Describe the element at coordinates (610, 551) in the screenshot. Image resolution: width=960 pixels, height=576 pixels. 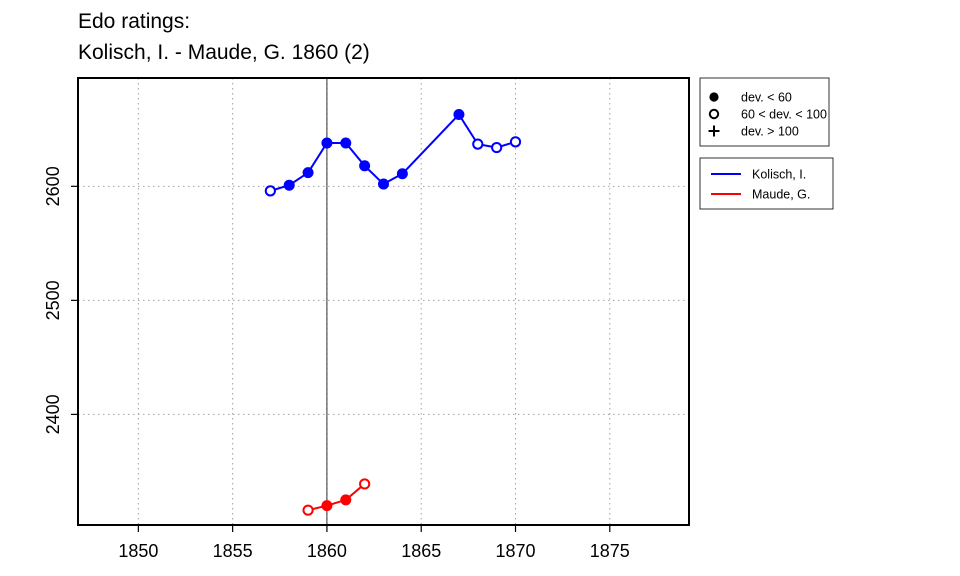
I see `x-tick-label: 1875` at that location.